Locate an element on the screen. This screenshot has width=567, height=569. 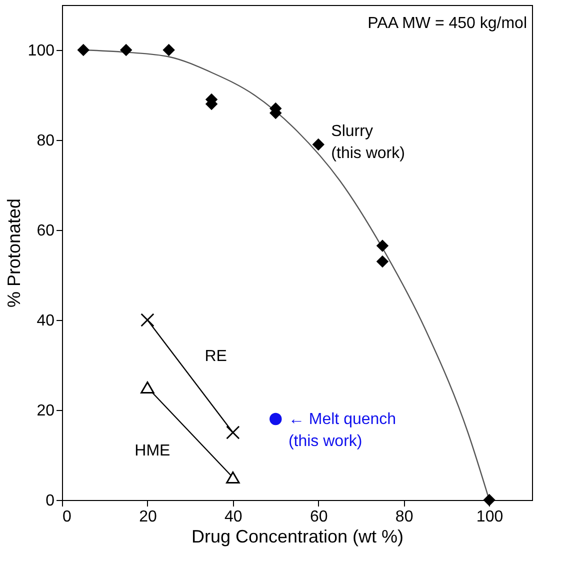
x-tick-label: 0 is located at coordinates (67, 517).